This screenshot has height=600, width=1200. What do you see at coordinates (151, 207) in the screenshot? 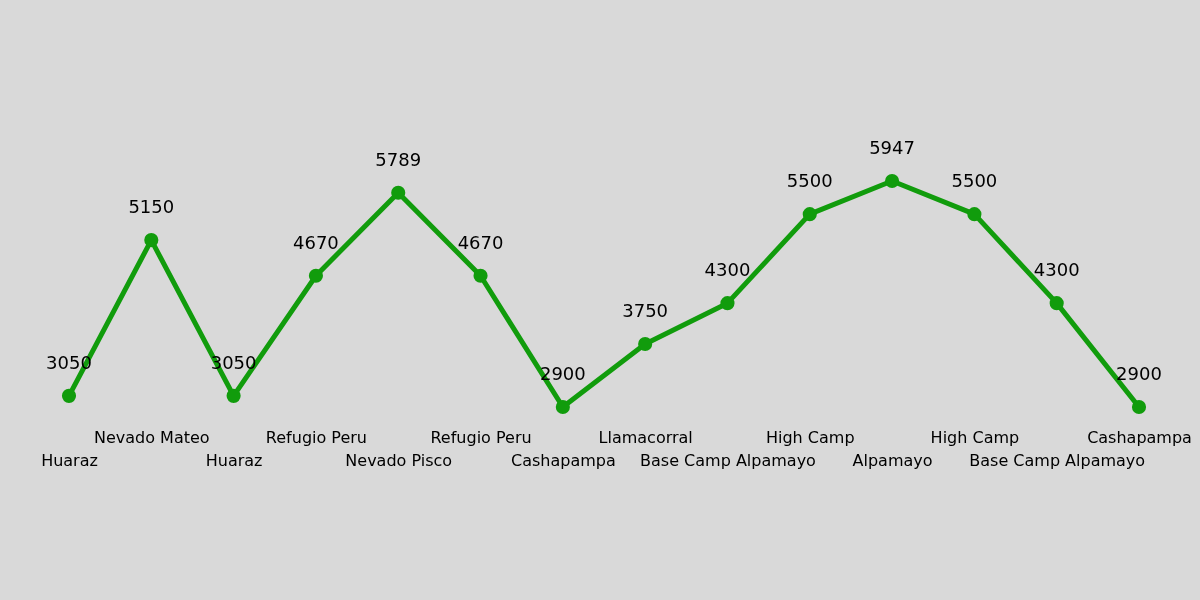
I see `data-label: 5150` at bounding box center [151, 207].